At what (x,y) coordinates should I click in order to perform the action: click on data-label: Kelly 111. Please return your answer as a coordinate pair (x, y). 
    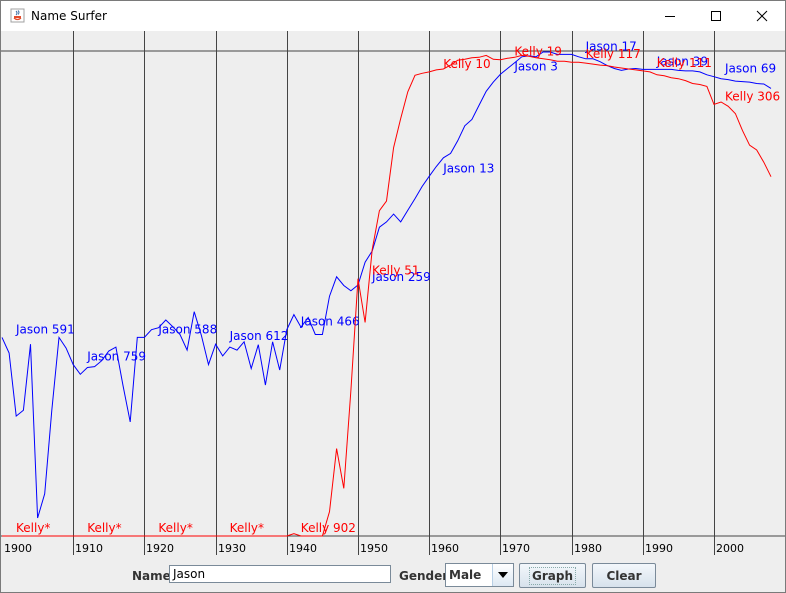
    Looking at the image, I should click on (684, 63).